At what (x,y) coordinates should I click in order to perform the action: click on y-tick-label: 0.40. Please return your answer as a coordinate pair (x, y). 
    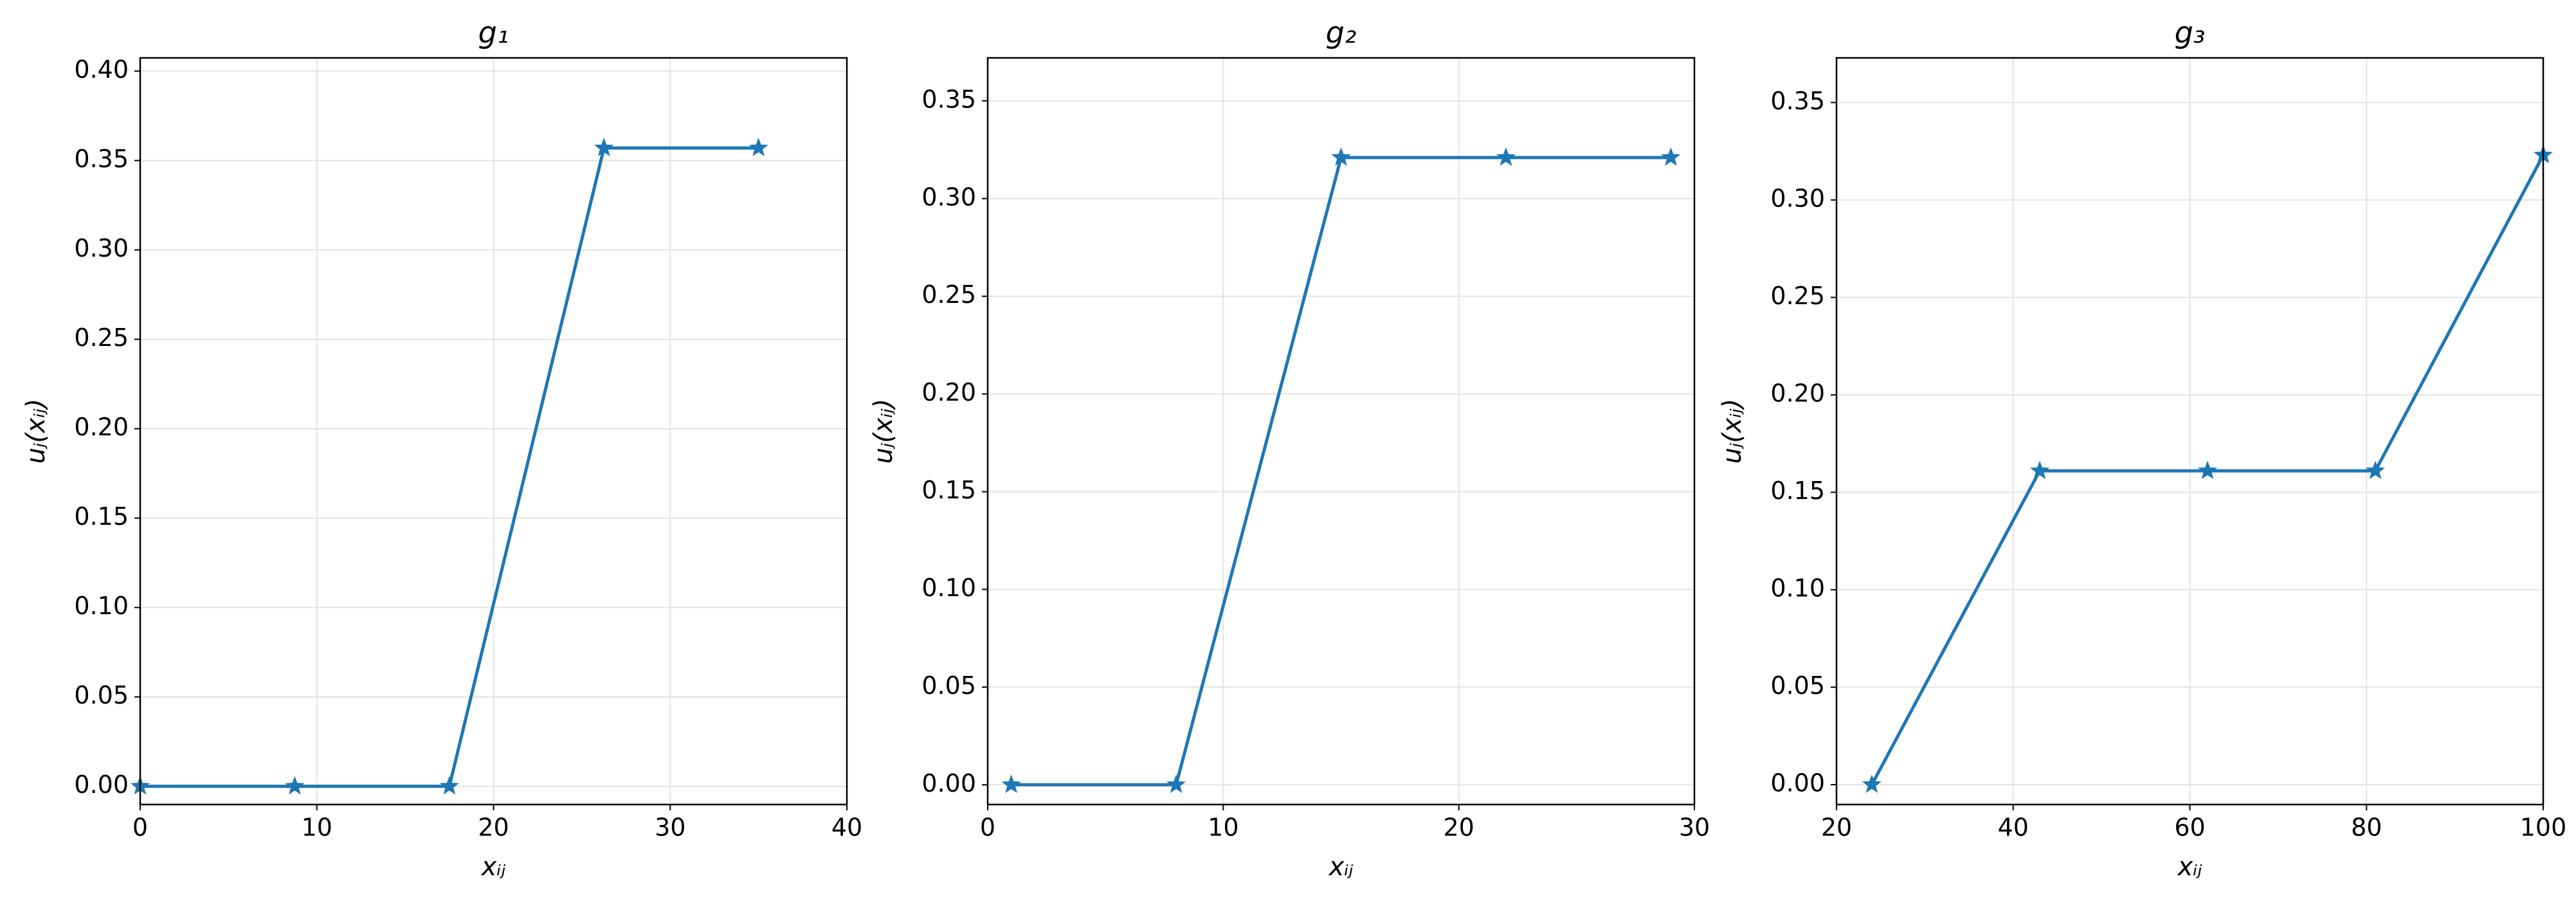
    Looking at the image, I should click on (101, 69).